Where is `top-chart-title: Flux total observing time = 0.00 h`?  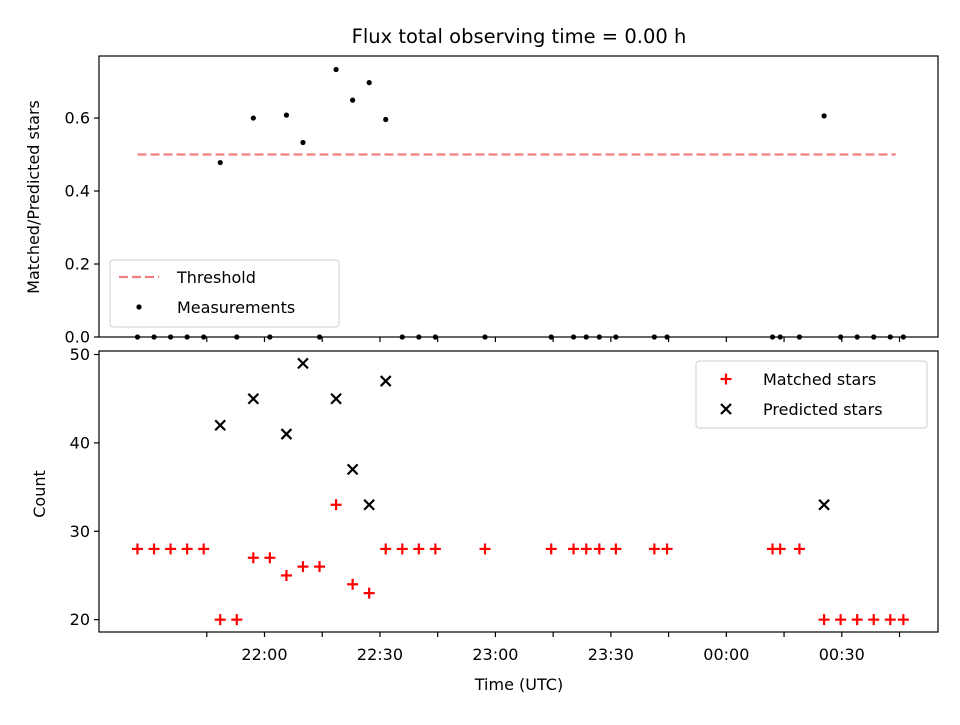
top-chart-title: Flux total observing time = 0.00 h is located at coordinates (519, 36).